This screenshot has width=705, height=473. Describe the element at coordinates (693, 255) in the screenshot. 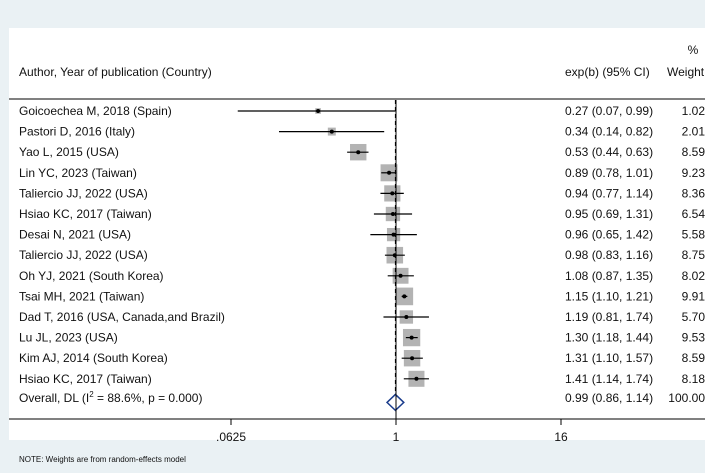

I see `weight-text: 8.75` at that location.